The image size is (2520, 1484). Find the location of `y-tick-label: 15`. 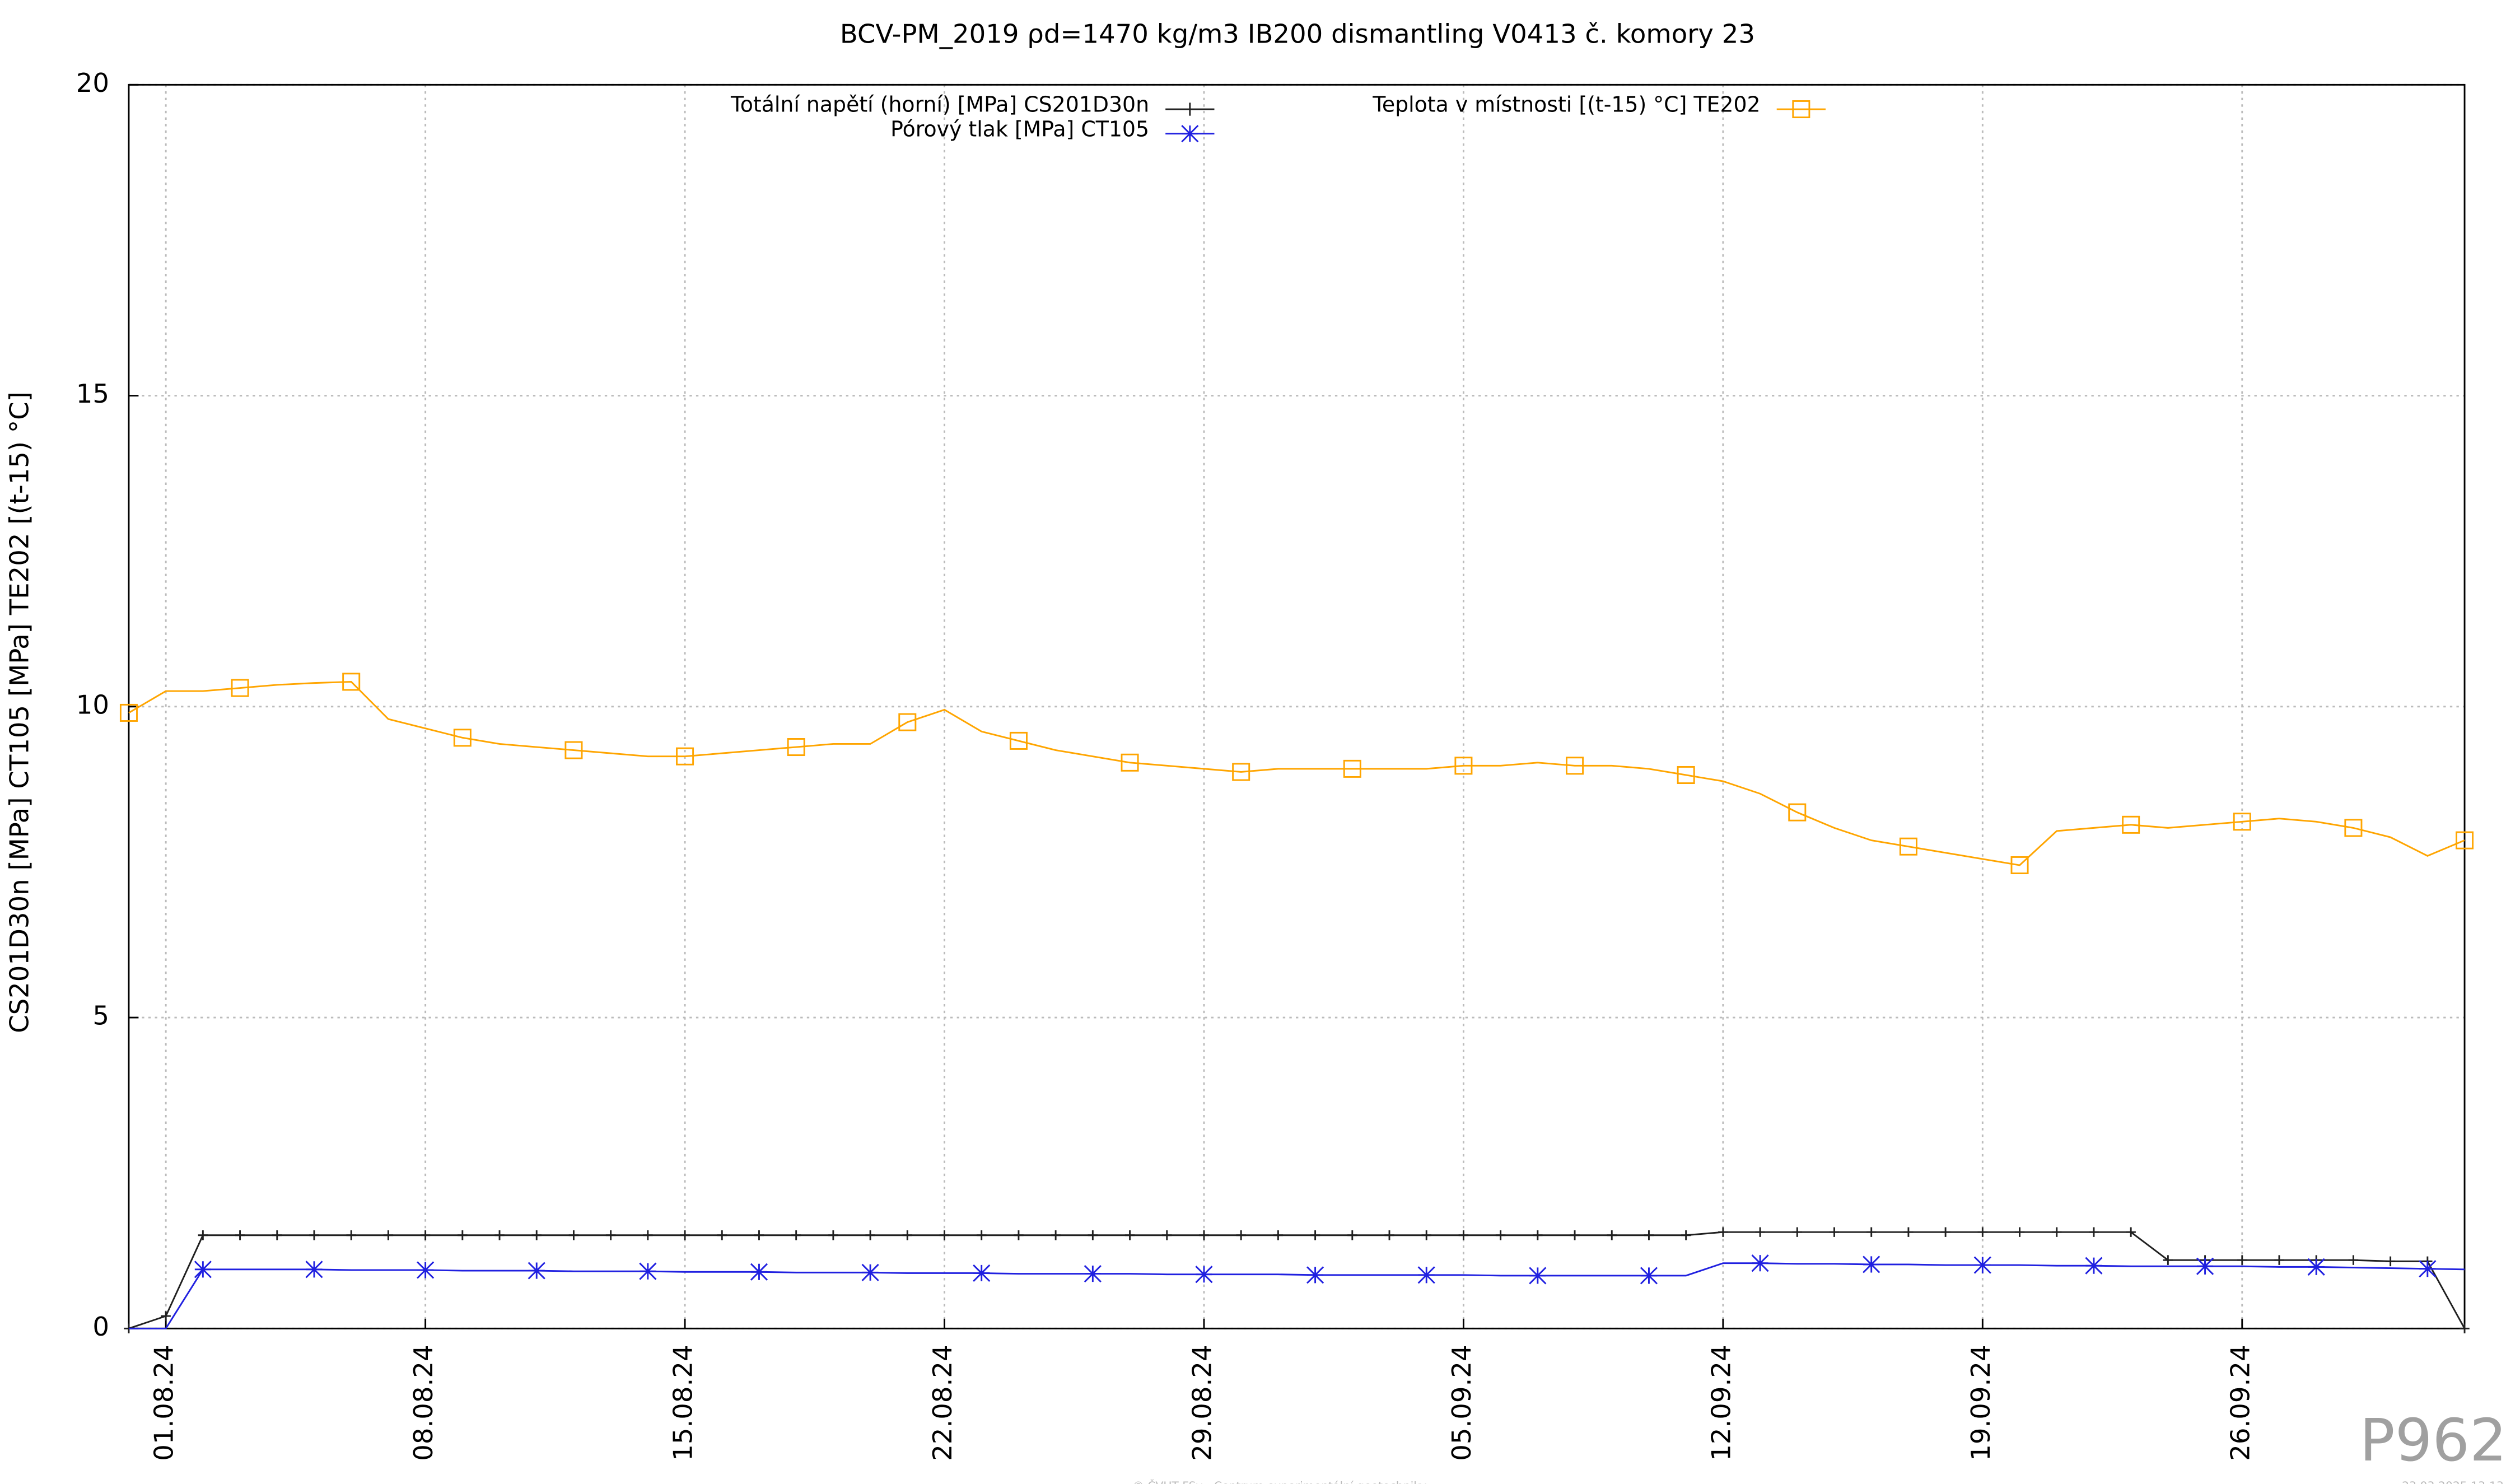

y-tick-label: 15 is located at coordinates (93, 394).